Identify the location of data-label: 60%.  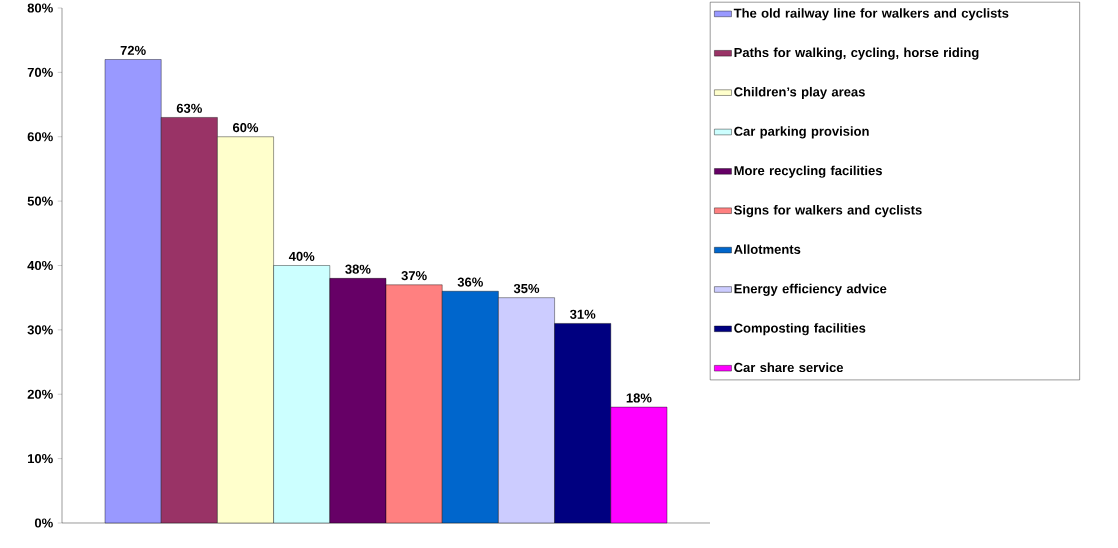
(245, 128).